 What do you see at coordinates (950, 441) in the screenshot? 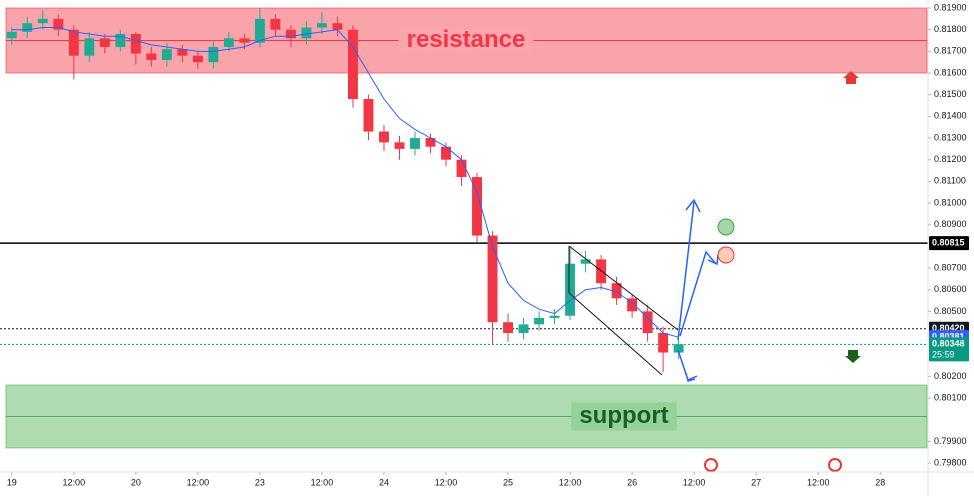
I see `y-tick-label: 0.79900` at bounding box center [950, 441].